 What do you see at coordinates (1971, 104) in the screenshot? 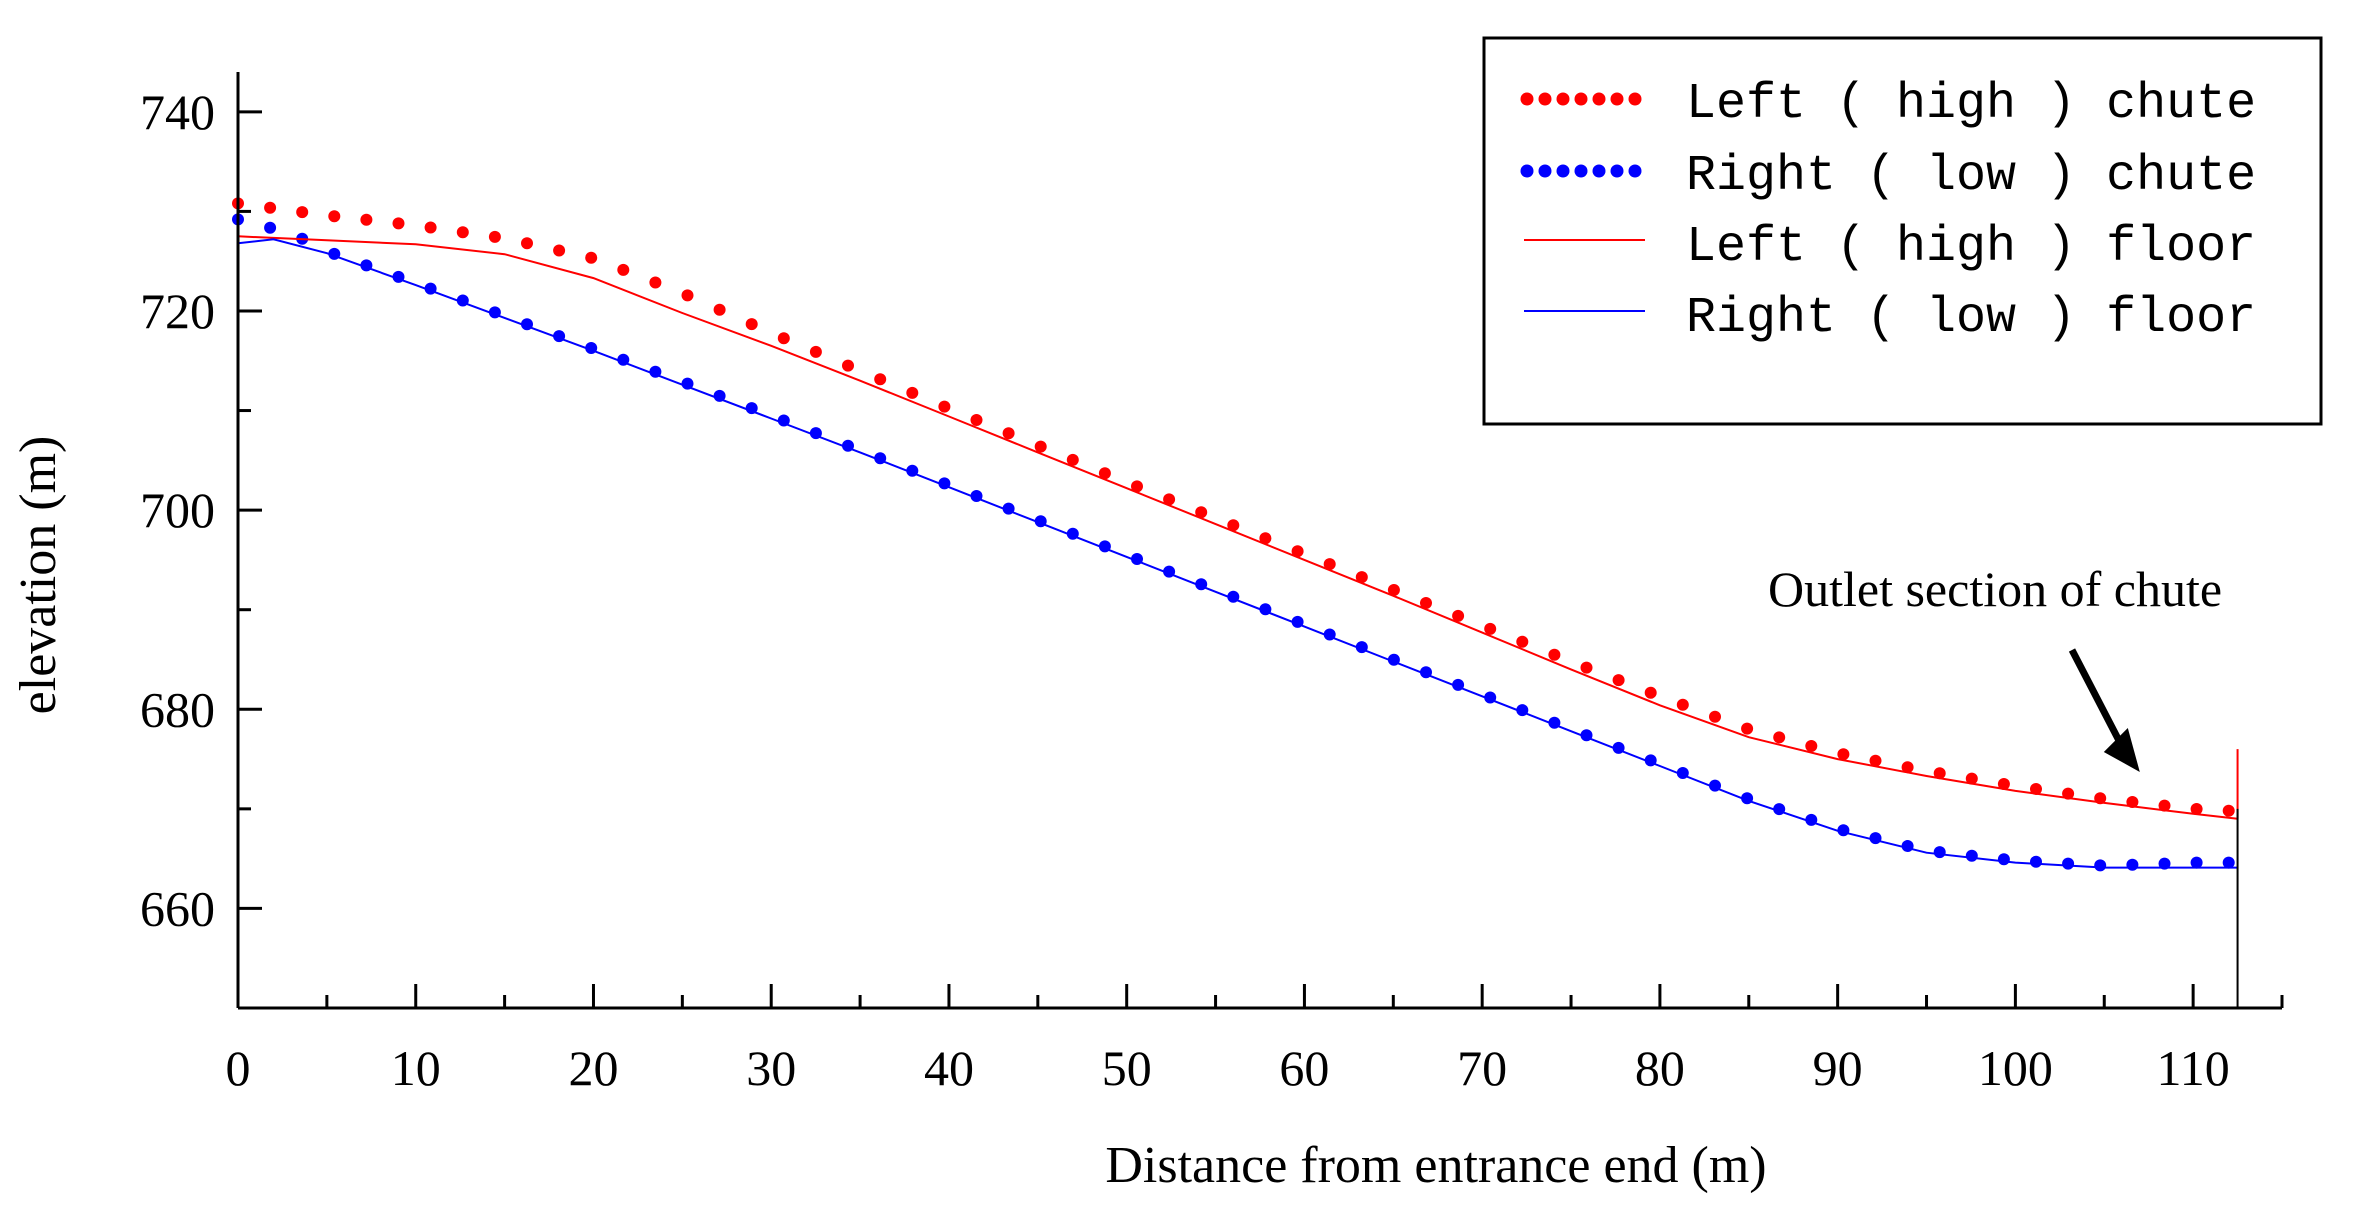
I see `legend-label: Left ( high ) chute` at bounding box center [1971, 104].